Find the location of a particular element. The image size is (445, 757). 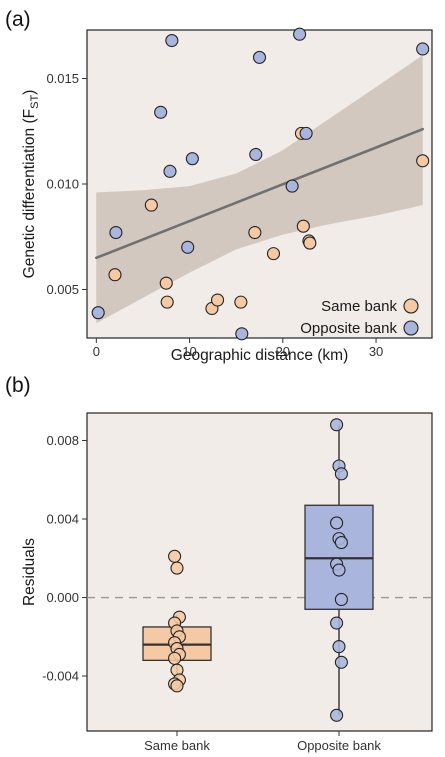

panel-a-y-ticks: 0.005 0.010 0.015 is located at coordinates (66, 184).